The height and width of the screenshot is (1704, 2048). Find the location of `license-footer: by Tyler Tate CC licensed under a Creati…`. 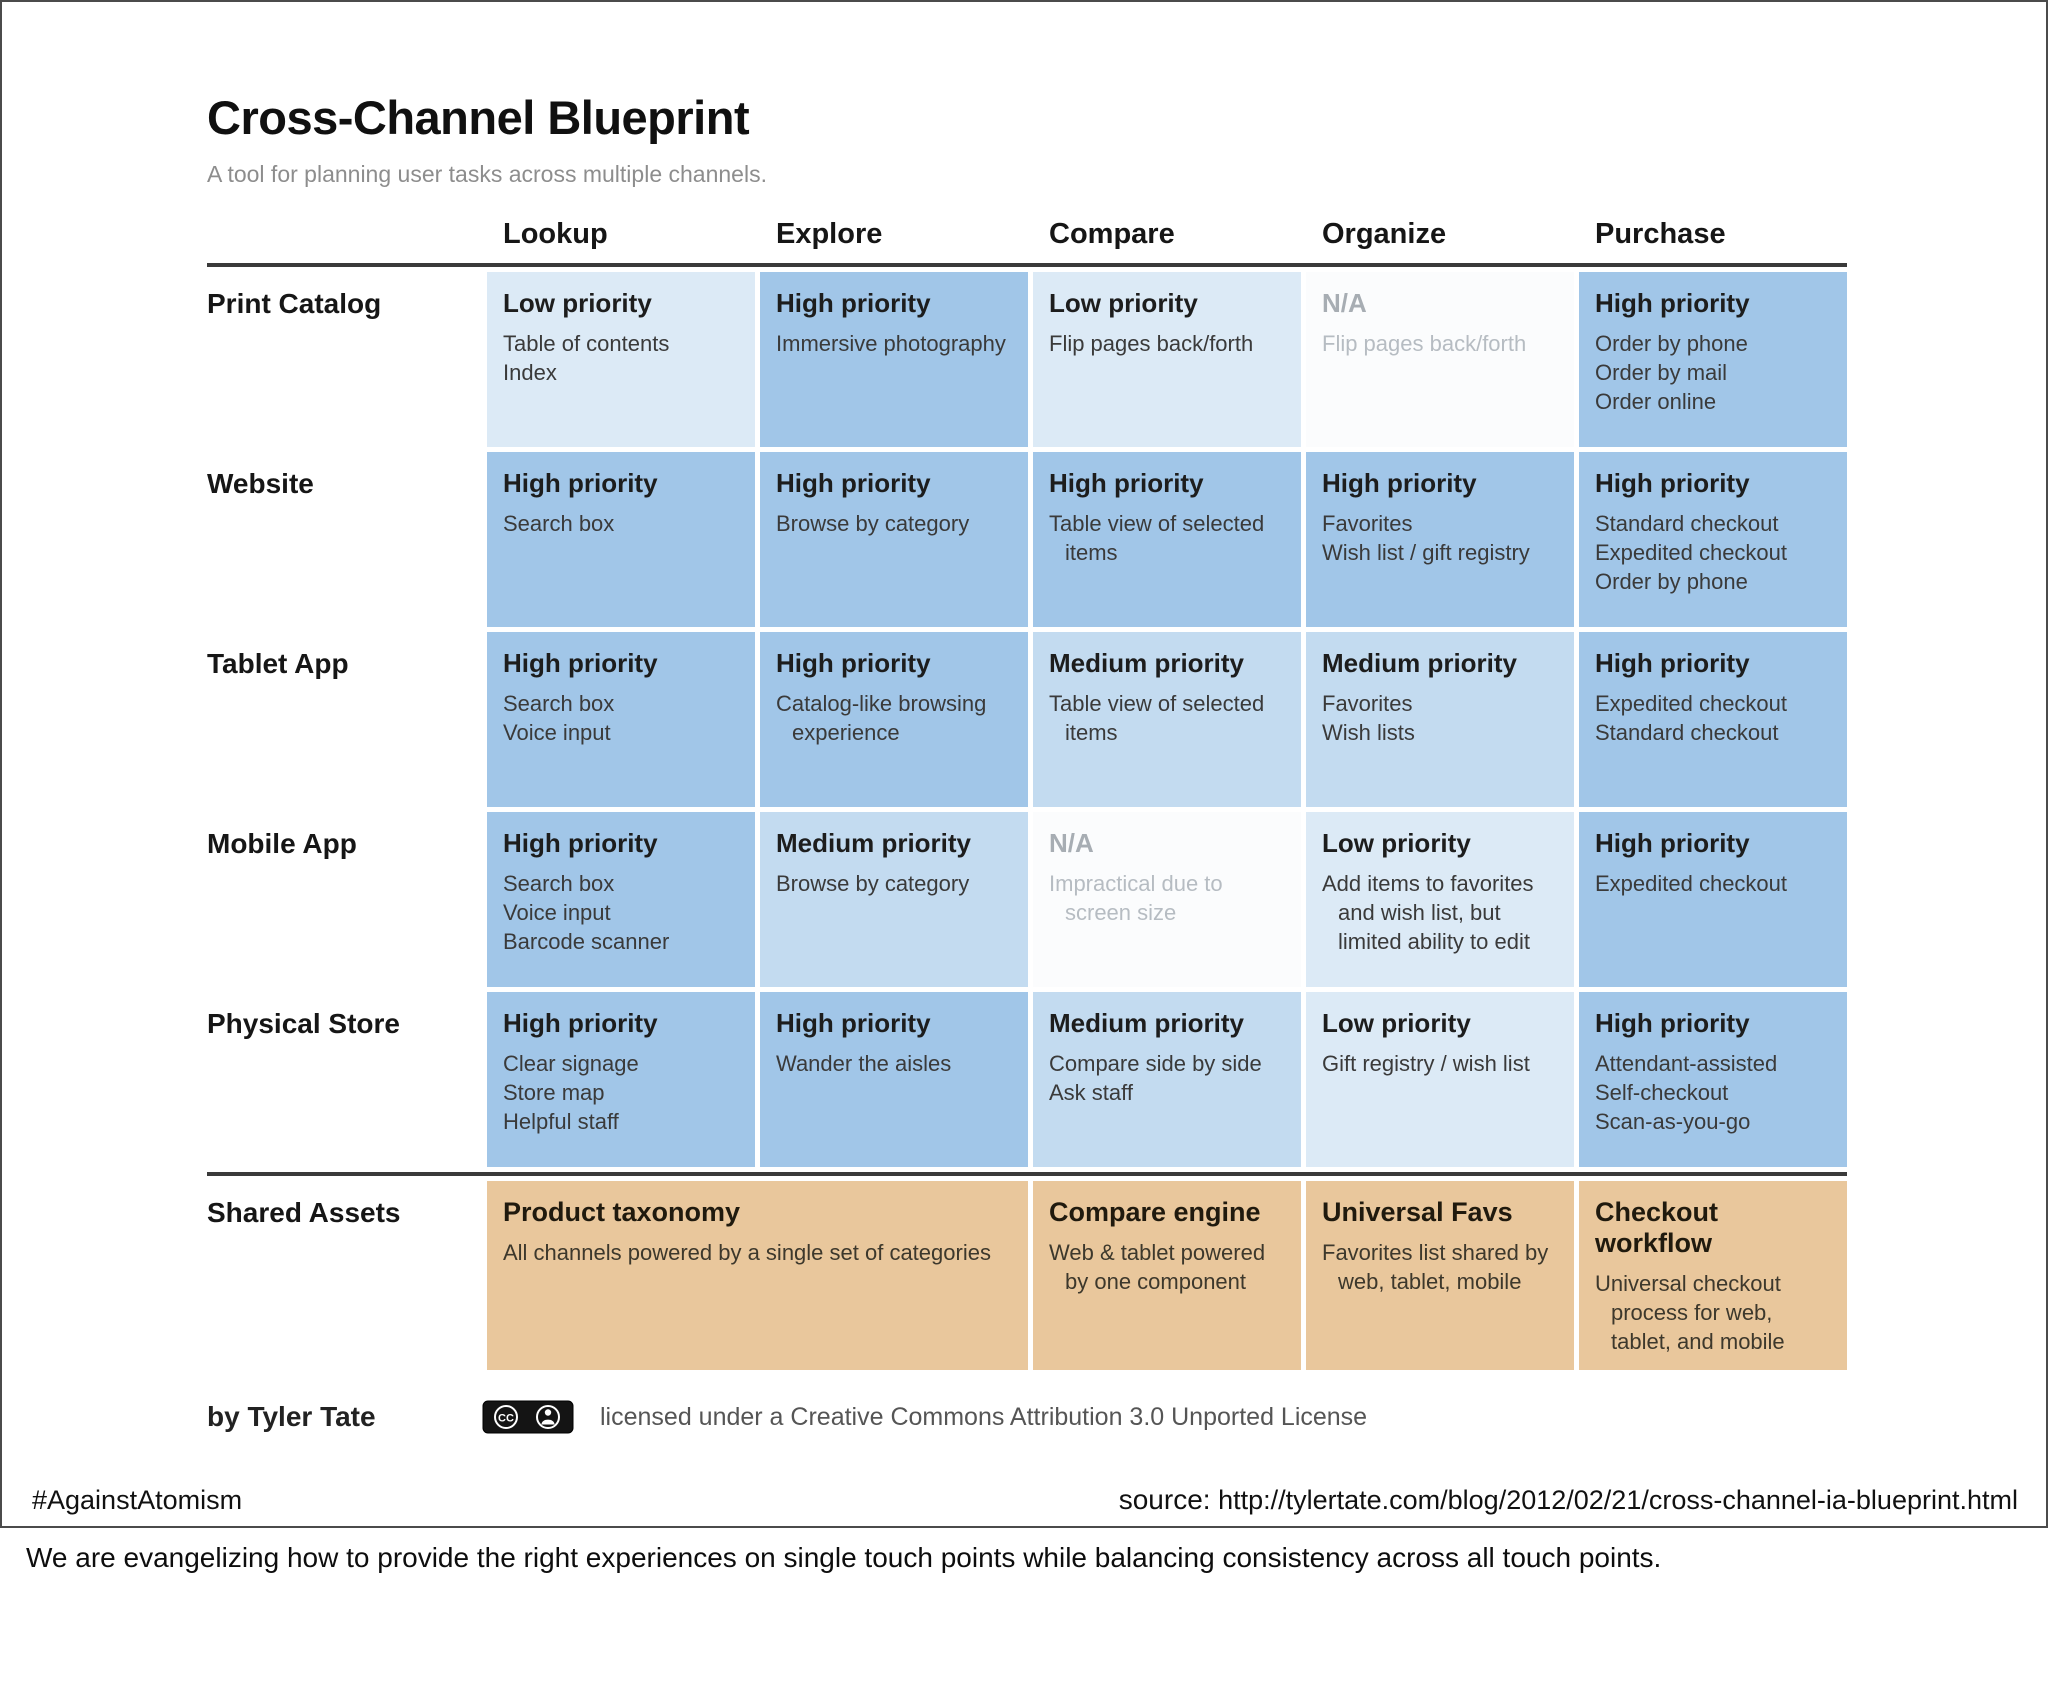

license-footer: by Tyler Tate CC licensed under a Creati… is located at coordinates (1027, 1417).